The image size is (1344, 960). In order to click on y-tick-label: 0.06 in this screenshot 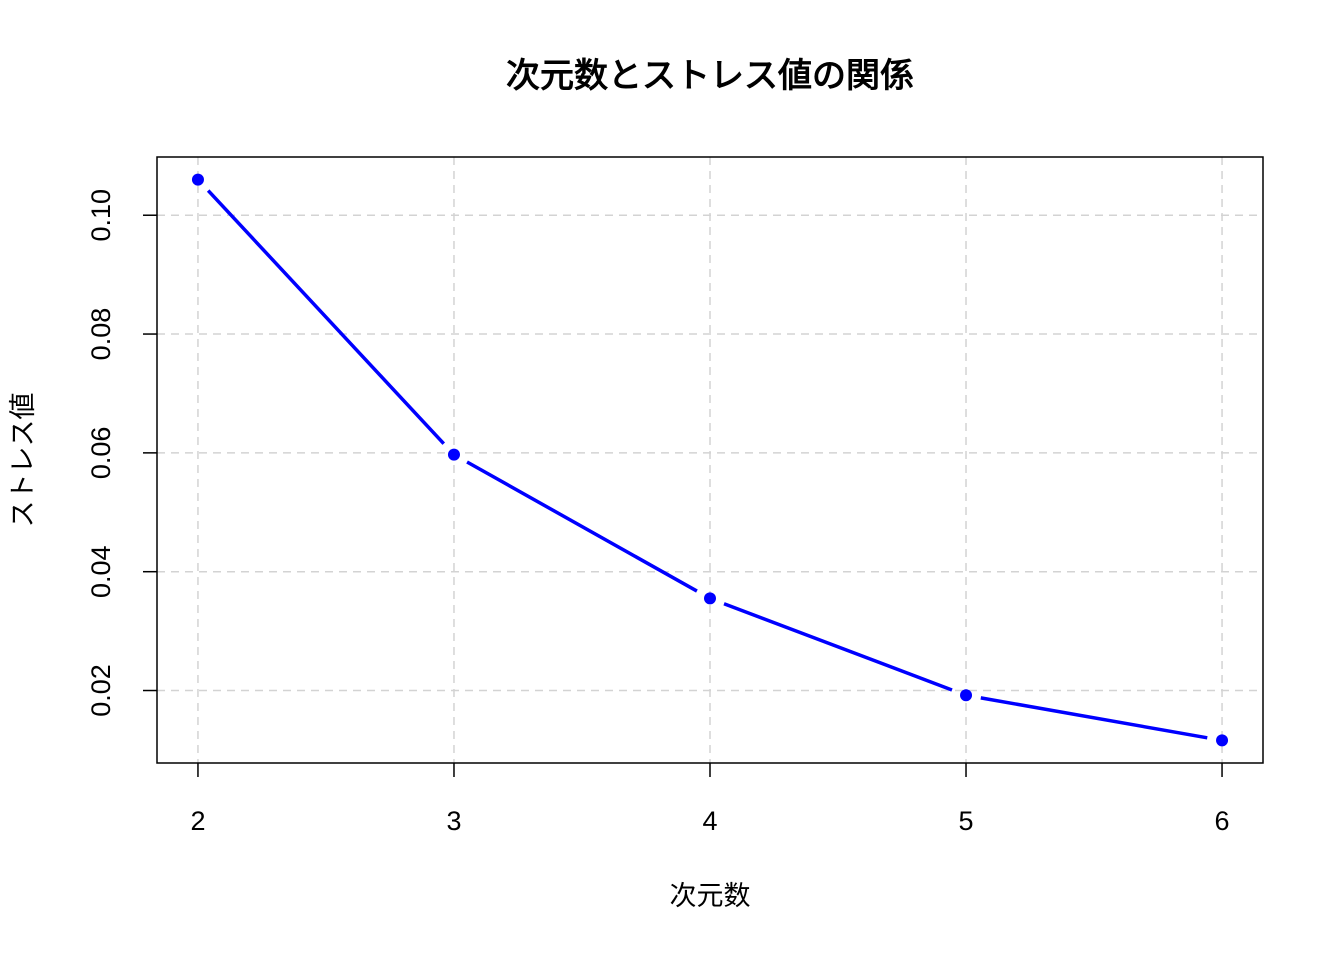, I will do `click(101, 453)`.